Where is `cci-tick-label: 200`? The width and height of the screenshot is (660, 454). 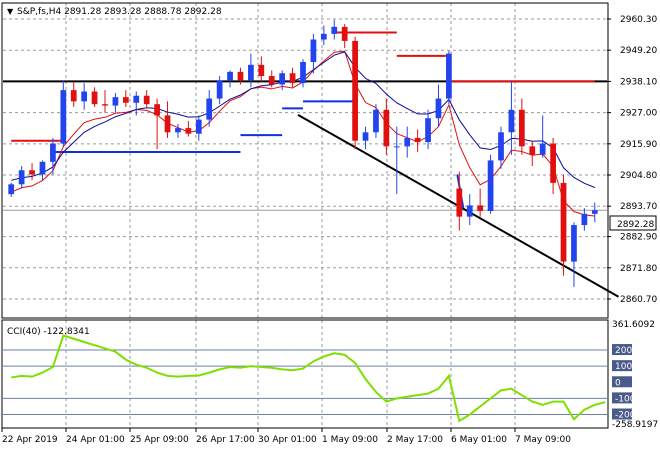 cci-tick-label: 200 is located at coordinates (623, 351).